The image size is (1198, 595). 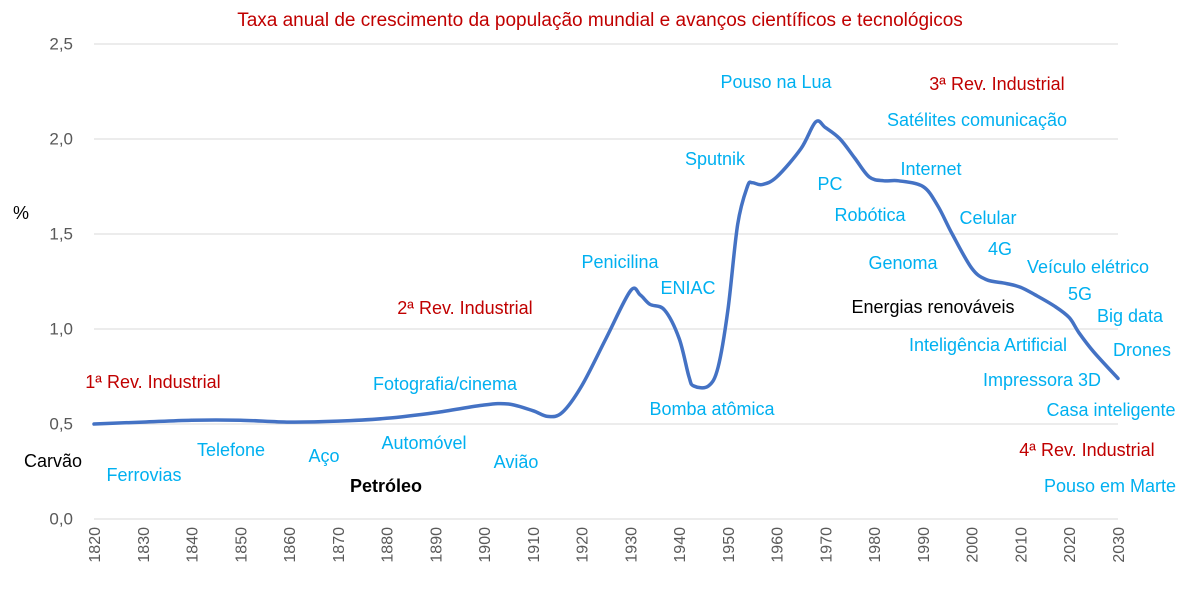 I want to click on annotation-technology: Internet, so click(x=930, y=169).